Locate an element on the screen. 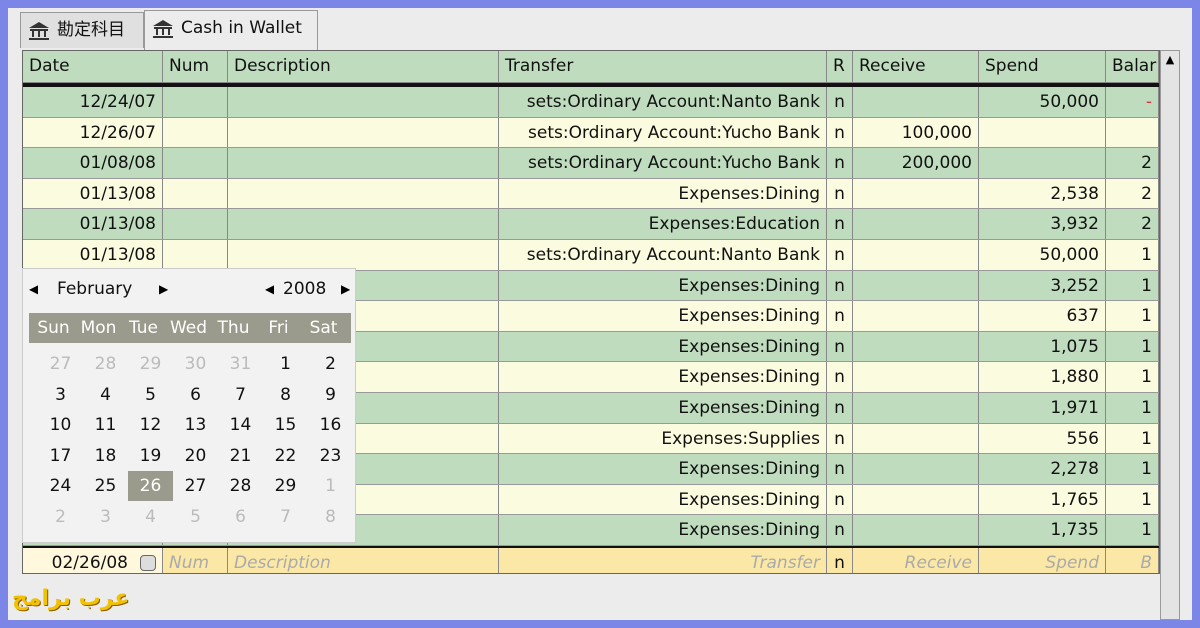 The height and width of the screenshot is (628, 1200). next-year: ▶ is located at coordinates (346, 289).